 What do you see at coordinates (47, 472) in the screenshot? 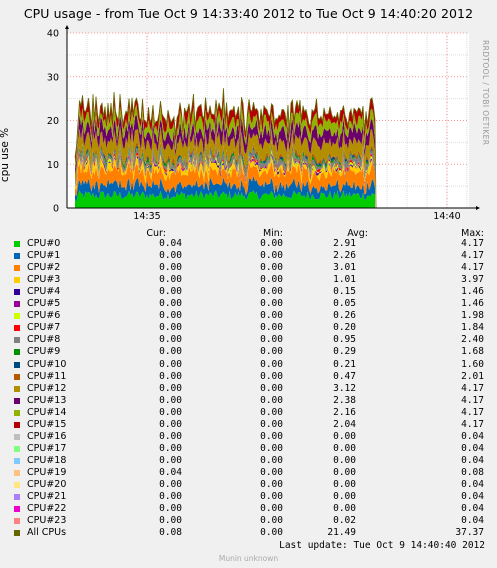
I see `legend-series-name: CPU#19` at bounding box center [47, 472].